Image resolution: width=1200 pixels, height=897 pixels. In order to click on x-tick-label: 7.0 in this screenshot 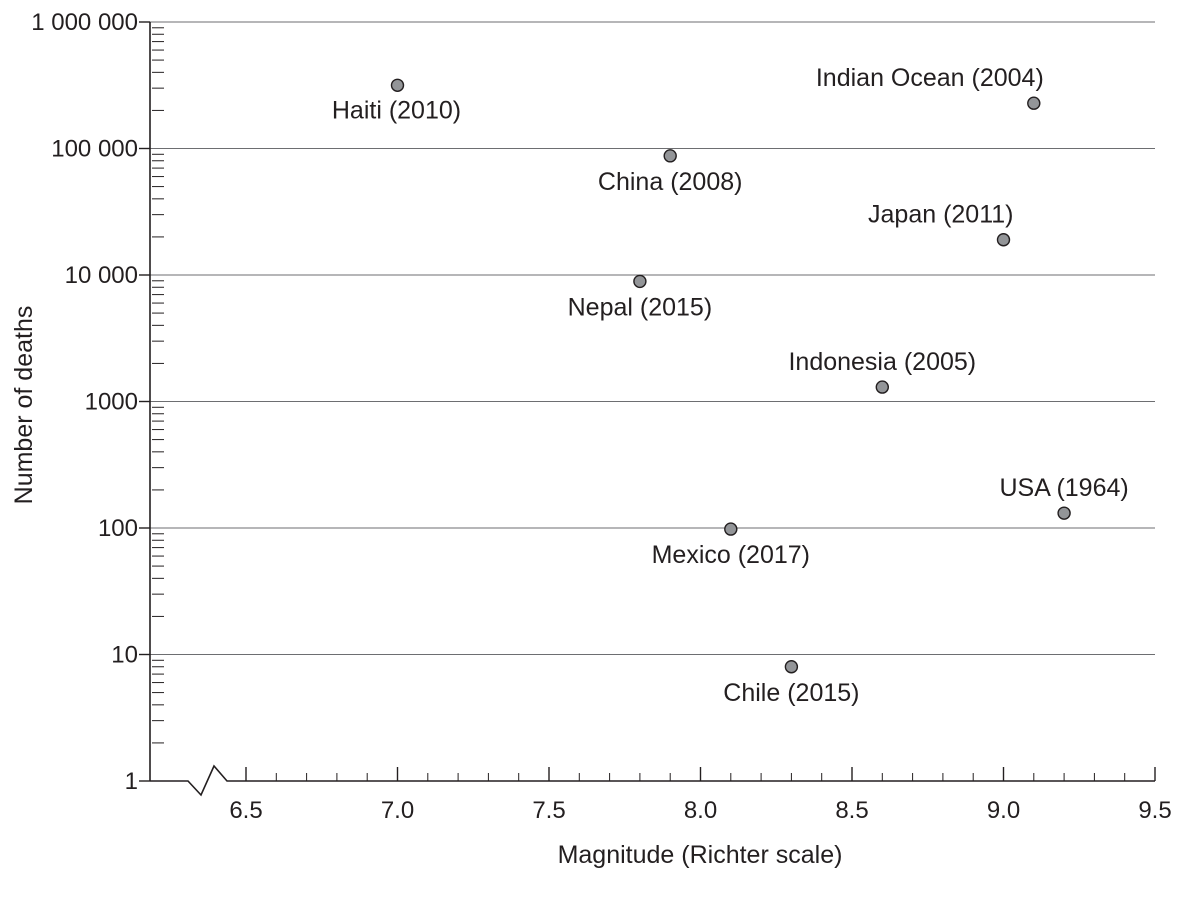, I will do `click(397, 810)`.